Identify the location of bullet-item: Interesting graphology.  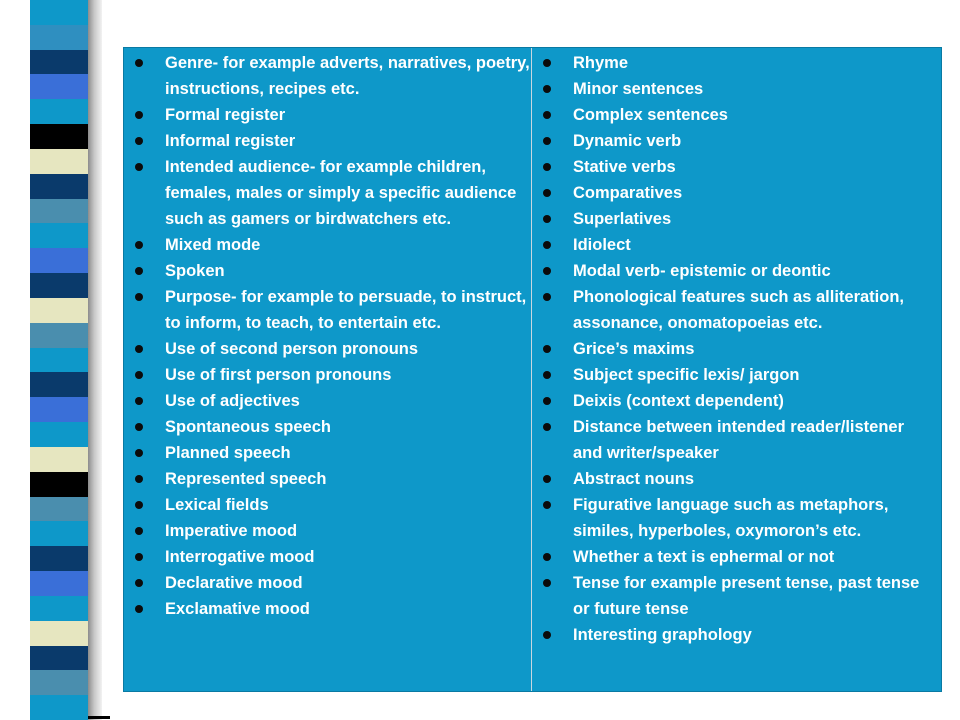
(734, 635).